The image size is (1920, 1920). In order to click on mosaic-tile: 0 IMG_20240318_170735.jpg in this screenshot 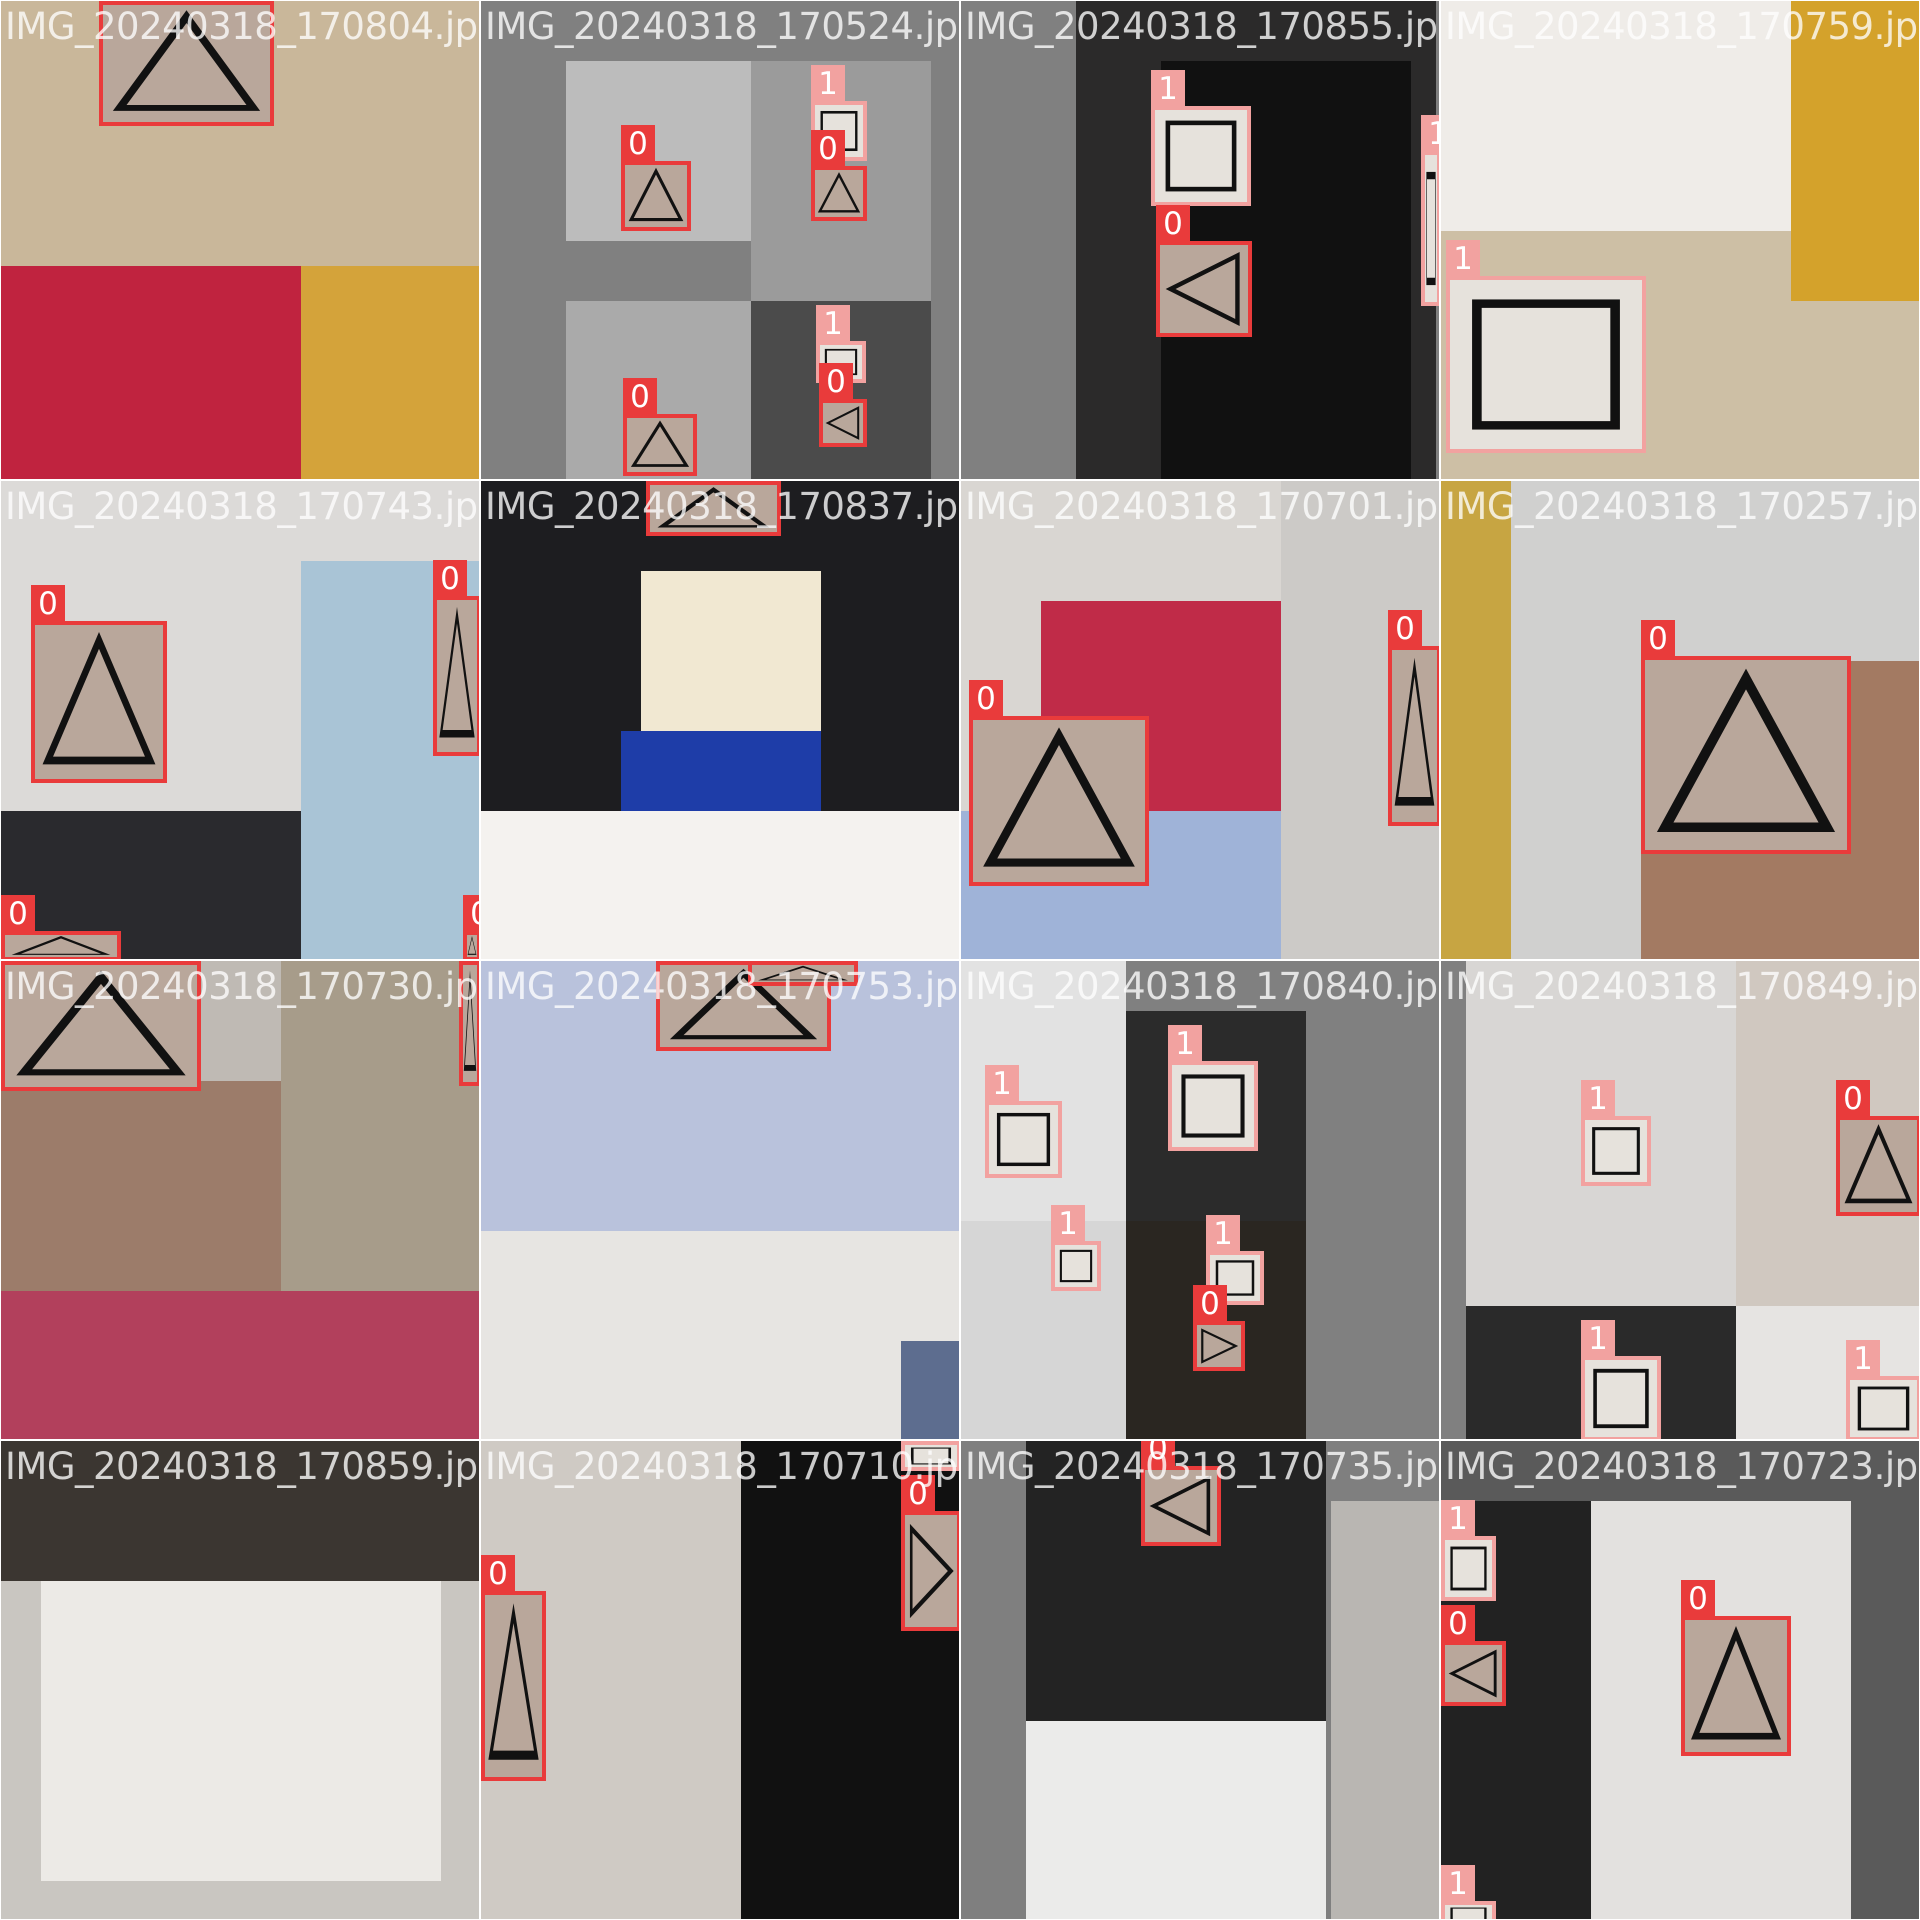, I will do `click(1200, 1680)`.